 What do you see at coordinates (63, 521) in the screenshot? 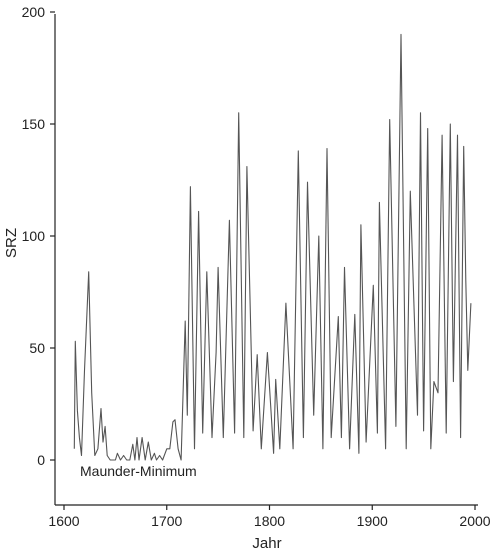
I see `x-tick-label: 1600` at bounding box center [63, 521].